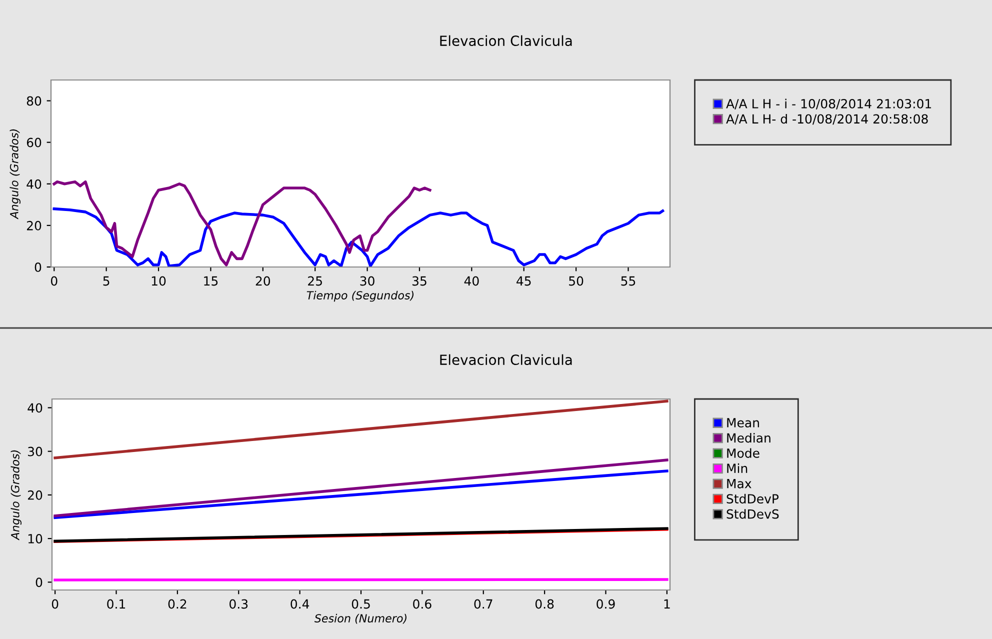  Describe the element at coordinates (34, 101) in the screenshot. I see `y-tick-label: 80` at that location.